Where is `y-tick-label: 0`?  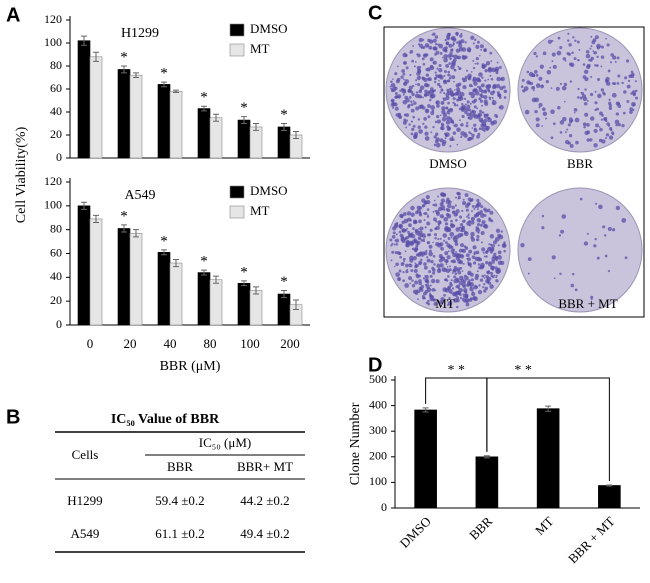
y-tick-label: 0 is located at coordinates (384, 507).